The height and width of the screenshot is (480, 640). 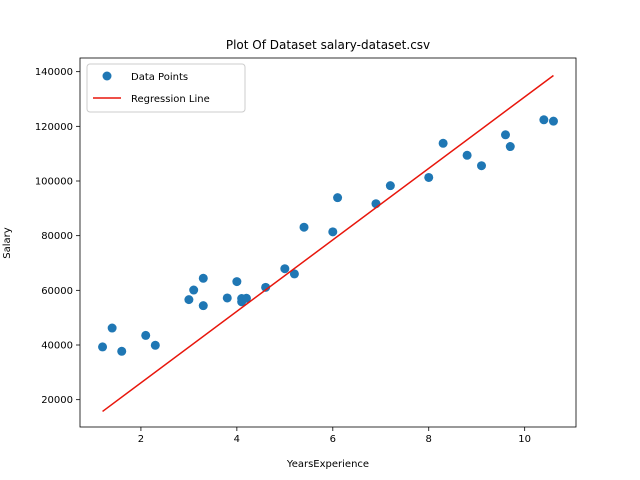 I want to click on y-tick-label-140000: 140000, so click(x=54, y=72).